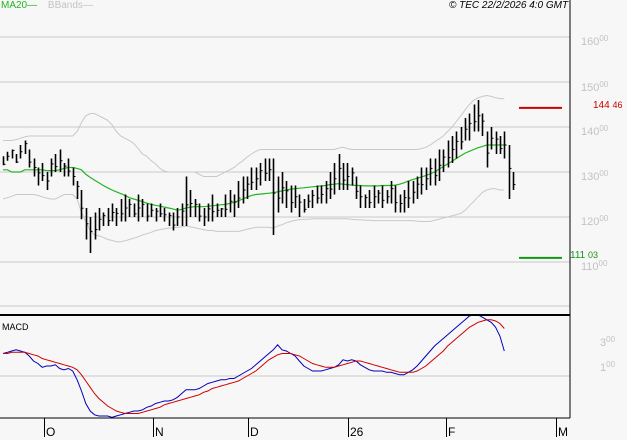  I want to click on x-axis-ticks, so click(300, 427).